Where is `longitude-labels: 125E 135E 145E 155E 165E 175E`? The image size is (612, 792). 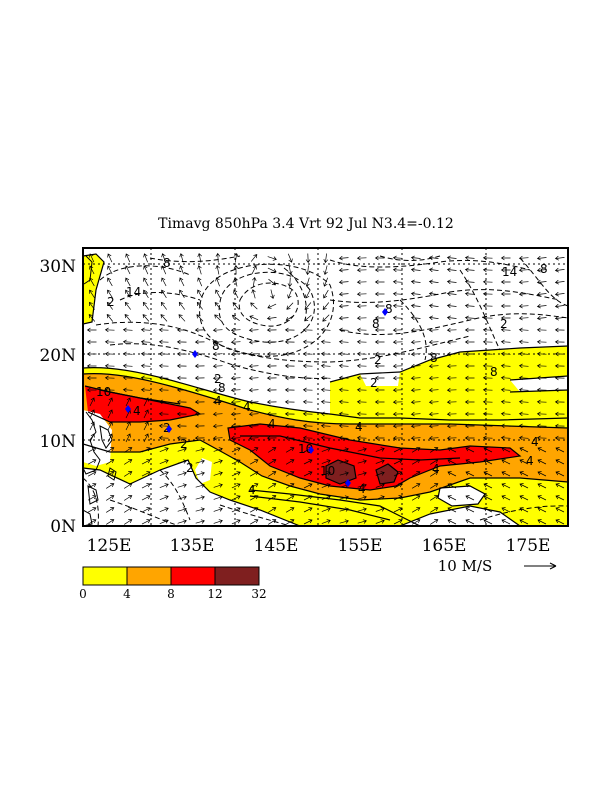 longitude-labels: 125E 135E 145E 155E 165E 175E is located at coordinates (319, 546).